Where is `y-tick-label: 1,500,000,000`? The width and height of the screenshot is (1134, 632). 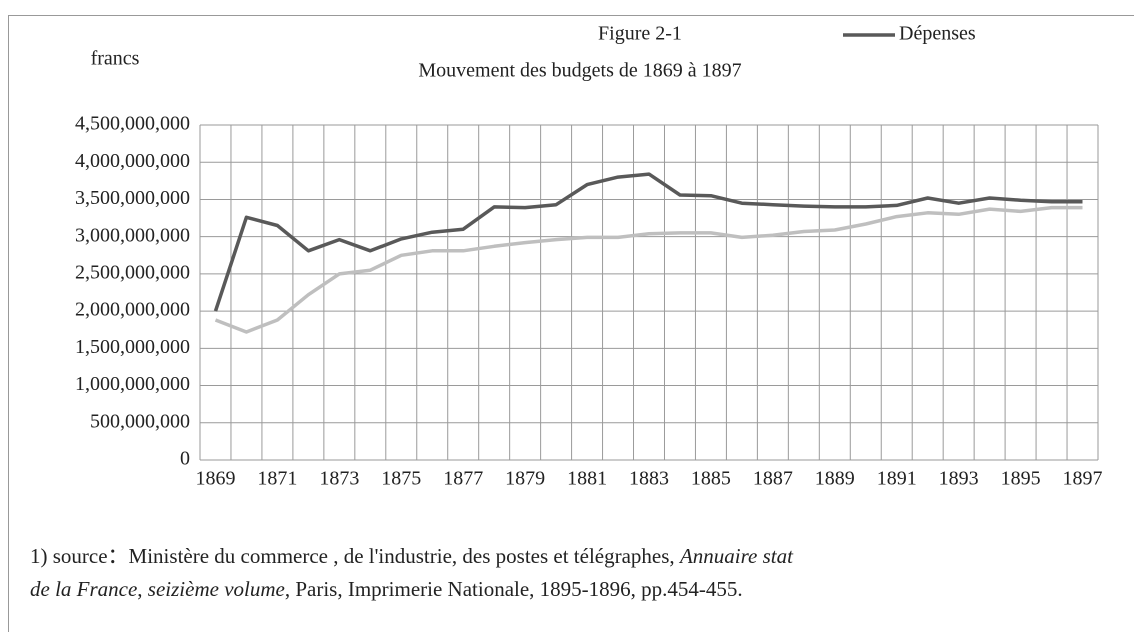 y-tick-label: 1,500,000,000 is located at coordinates (132, 347).